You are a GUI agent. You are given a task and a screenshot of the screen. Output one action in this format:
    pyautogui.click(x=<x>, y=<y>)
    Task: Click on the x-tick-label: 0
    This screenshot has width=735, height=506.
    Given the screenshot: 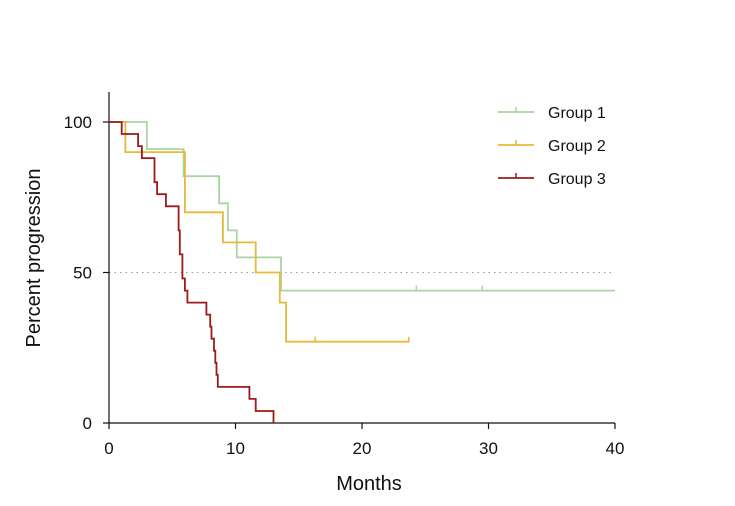 What is the action you would take?
    pyautogui.click(x=108, y=448)
    